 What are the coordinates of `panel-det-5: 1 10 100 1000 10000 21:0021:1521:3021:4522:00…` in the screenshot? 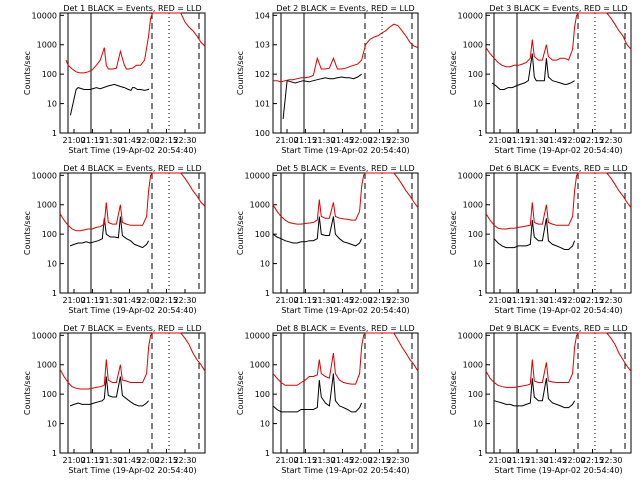 It's located at (327, 239).